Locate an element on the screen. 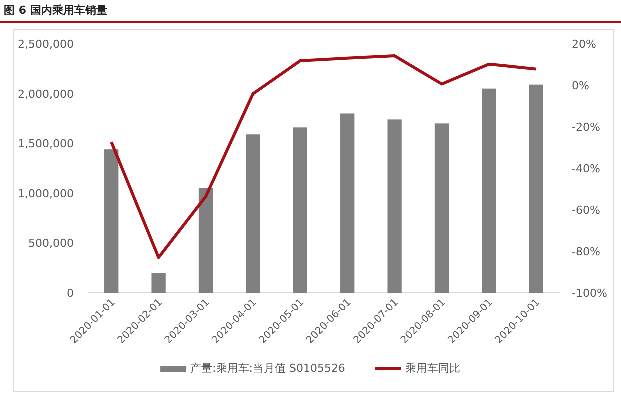 The width and height of the screenshot is (621, 411). y-tick-label: 0 is located at coordinates (70, 293).